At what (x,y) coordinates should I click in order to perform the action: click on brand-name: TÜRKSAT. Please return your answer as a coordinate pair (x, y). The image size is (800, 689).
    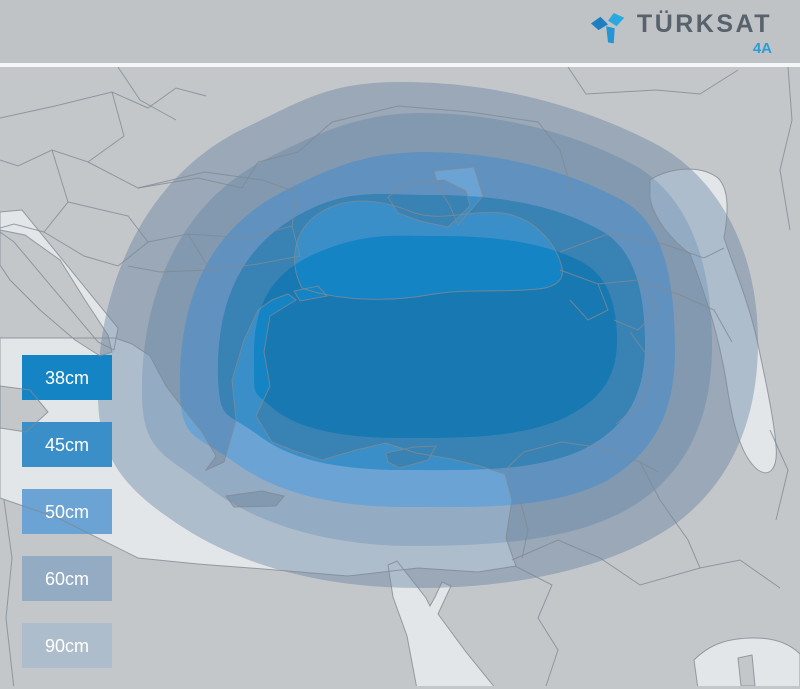
    Looking at the image, I should click on (704, 24).